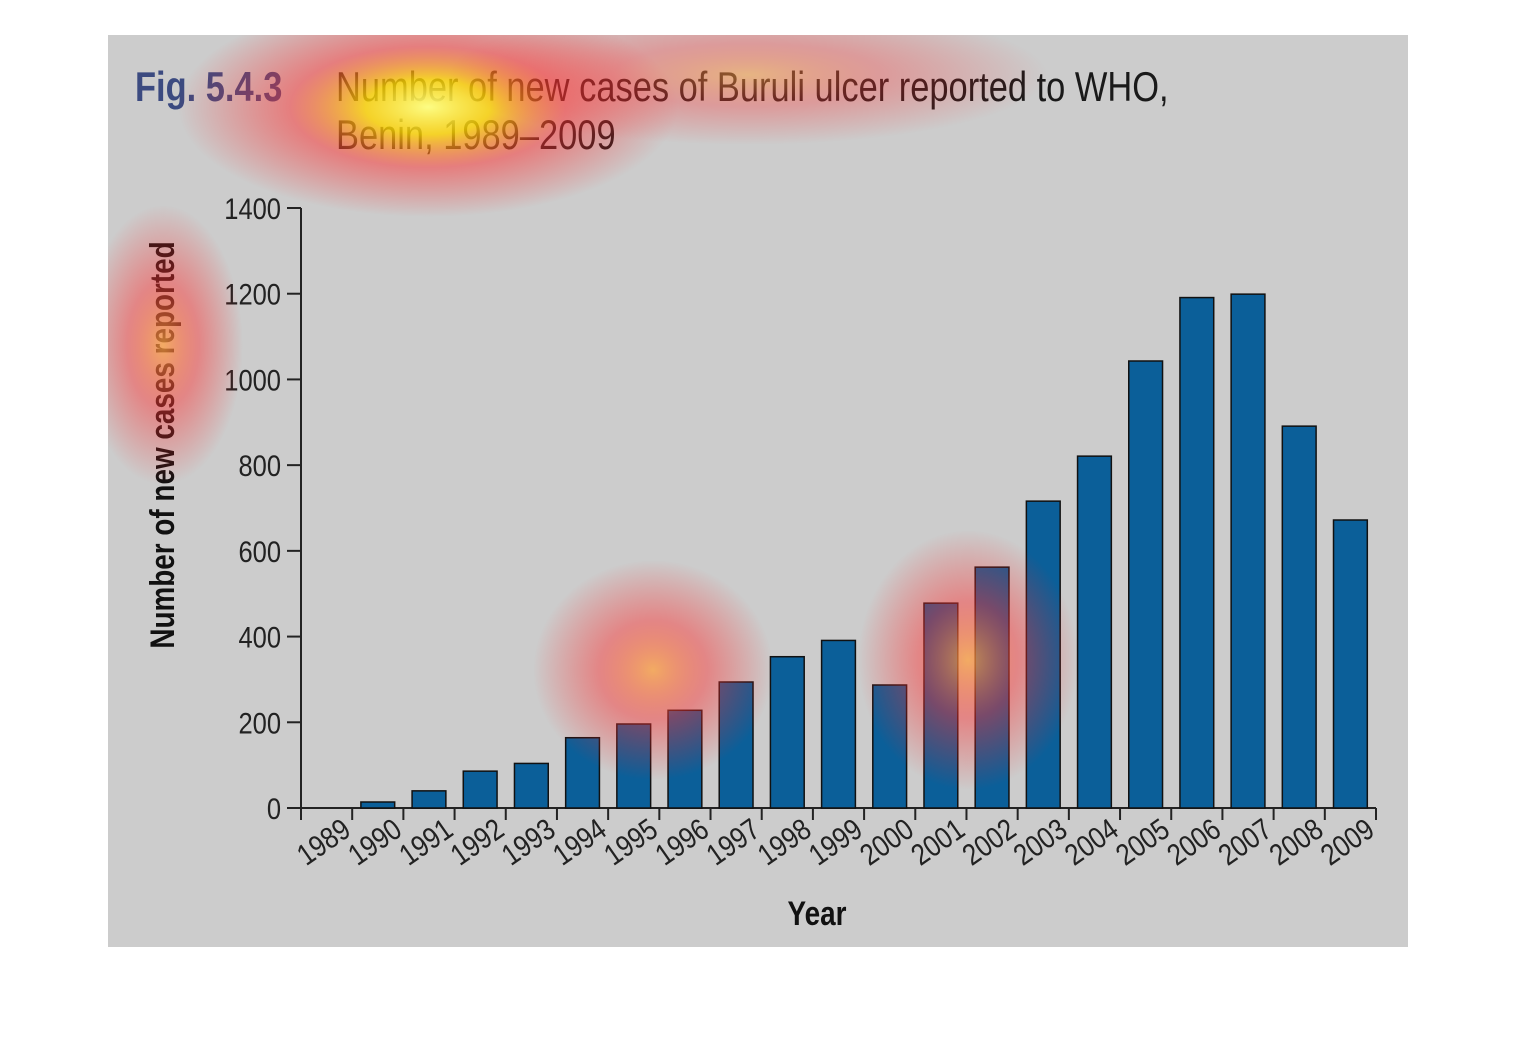  Describe the element at coordinates (252, 294) in the screenshot. I see `y-tick-label: 1200` at that location.